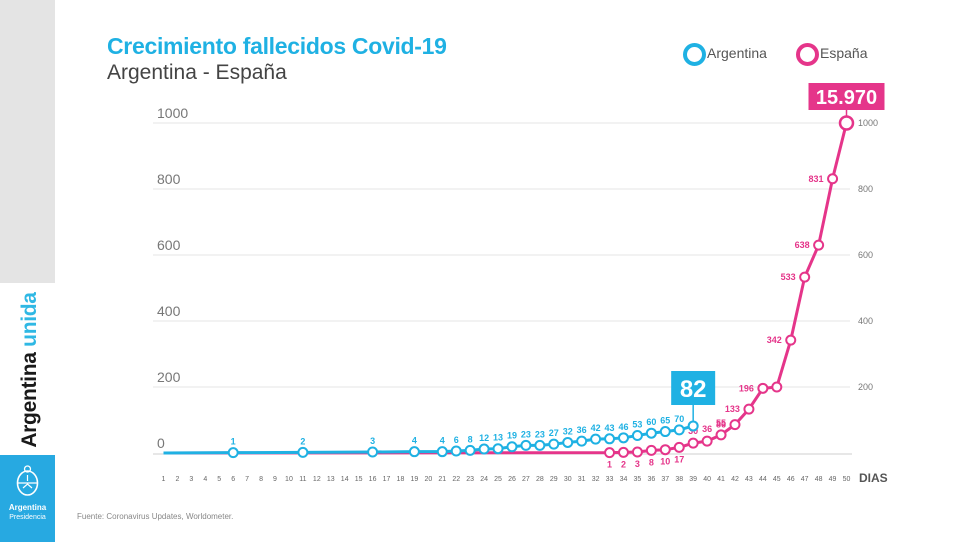 The height and width of the screenshot is (542, 961). What do you see at coordinates (868, 123) in the screenshot?
I see `y-tick-label-right: 1000` at bounding box center [868, 123].